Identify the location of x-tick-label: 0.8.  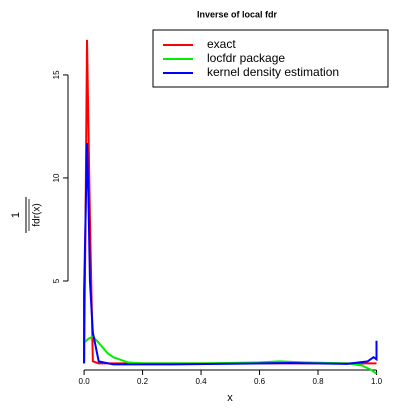
(318, 381).